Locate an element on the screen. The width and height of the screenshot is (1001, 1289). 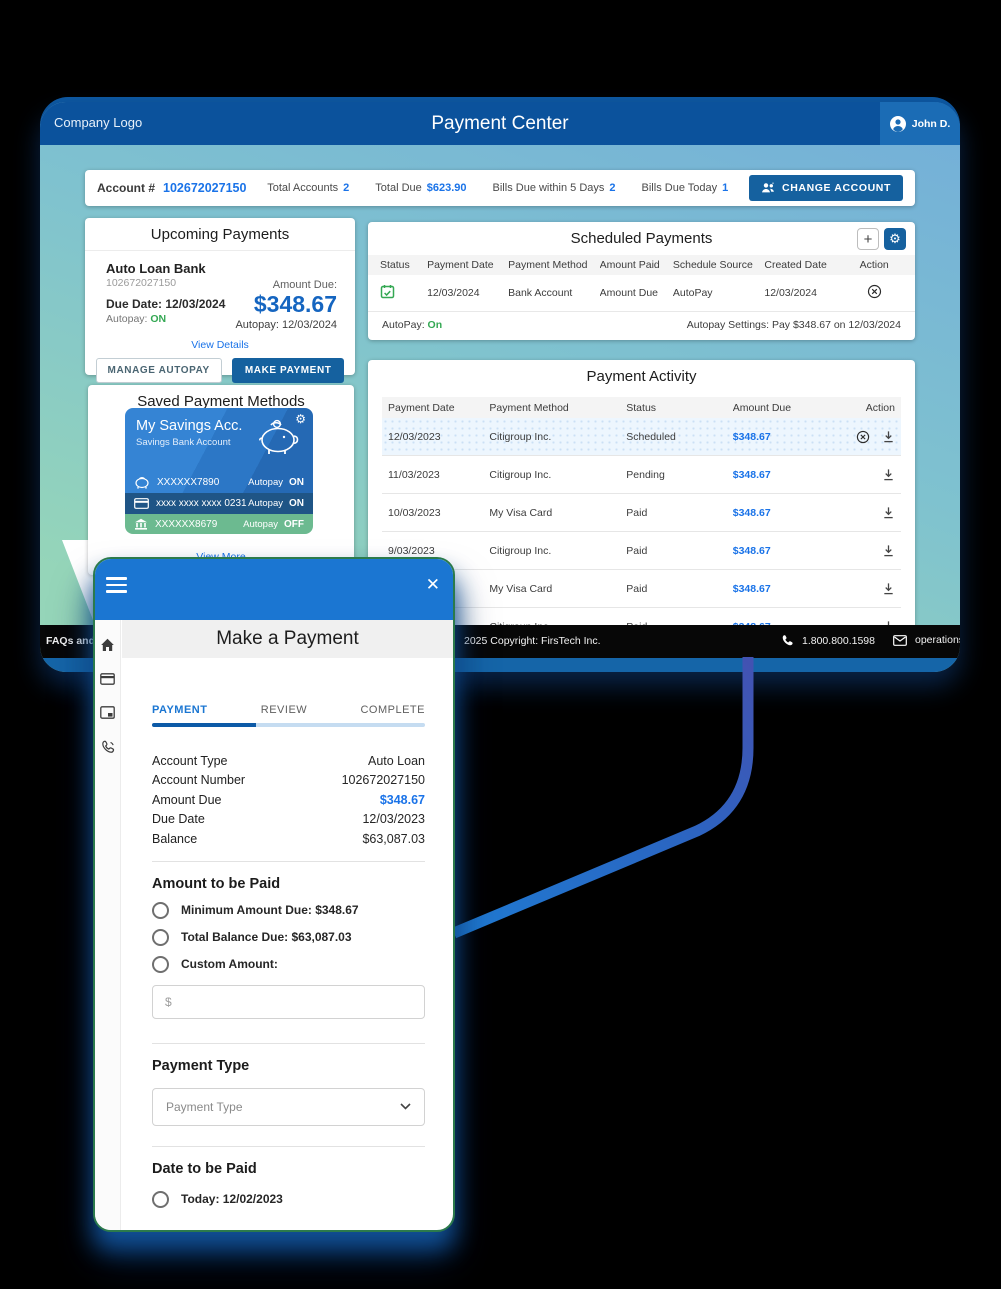
home-icon is located at coordinates (107, 645).